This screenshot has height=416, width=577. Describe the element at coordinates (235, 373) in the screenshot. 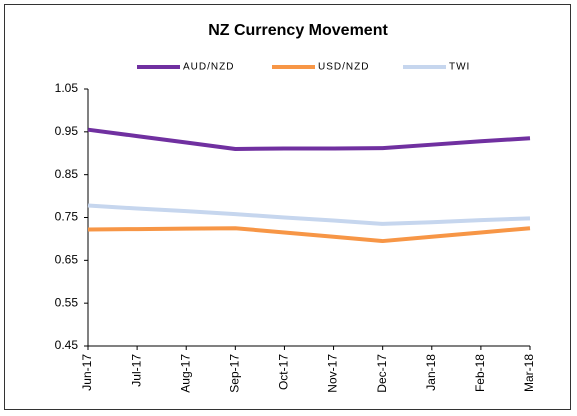

I see `x-tick-label: Sep-17` at that location.